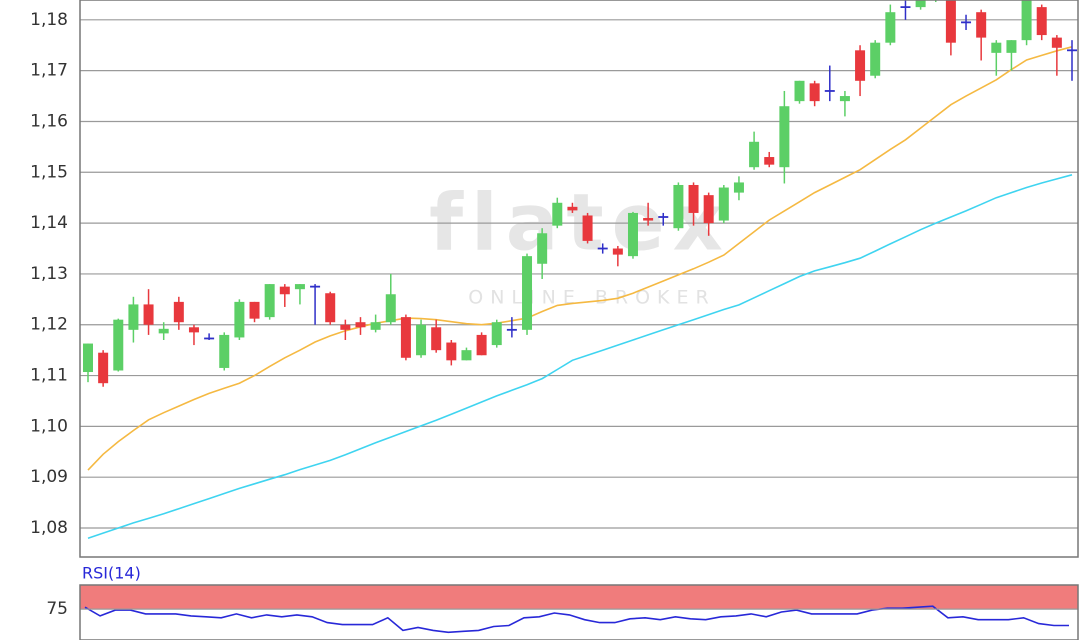 The width and height of the screenshot is (1080, 640). I want to click on y-tick-label: 1,11, so click(49, 376).